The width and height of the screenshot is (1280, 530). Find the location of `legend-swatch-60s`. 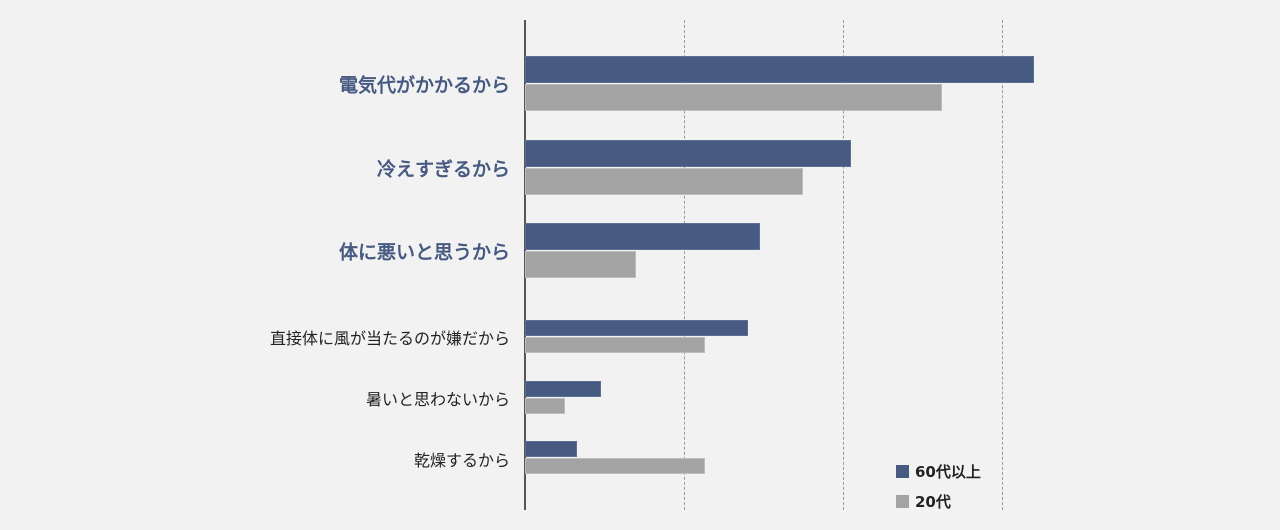

legend-swatch-60s is located at coordinates (902, 471).